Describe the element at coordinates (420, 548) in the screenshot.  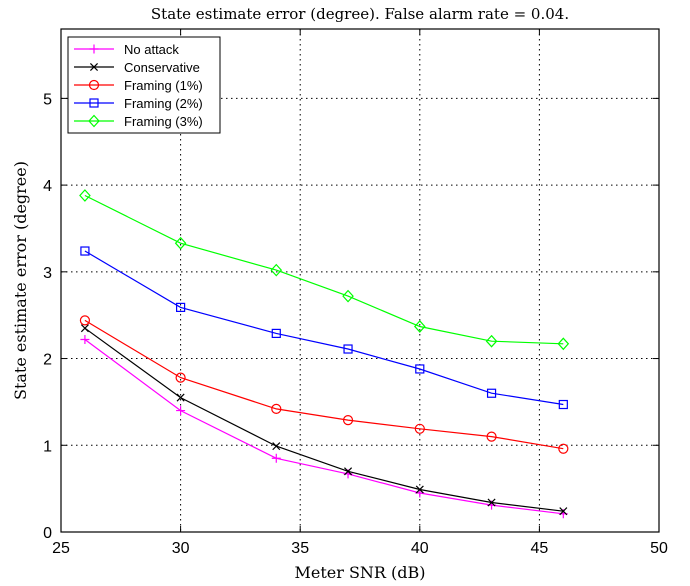
I see `x-tick-label: 40` at that location.